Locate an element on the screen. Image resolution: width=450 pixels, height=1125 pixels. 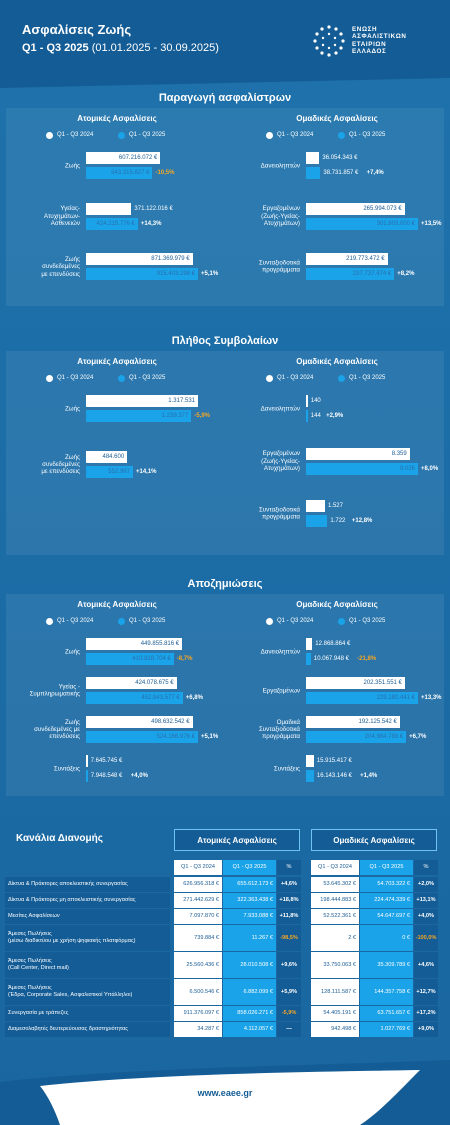
value-cell: 739.884 € is located at coordinates (198, 938).